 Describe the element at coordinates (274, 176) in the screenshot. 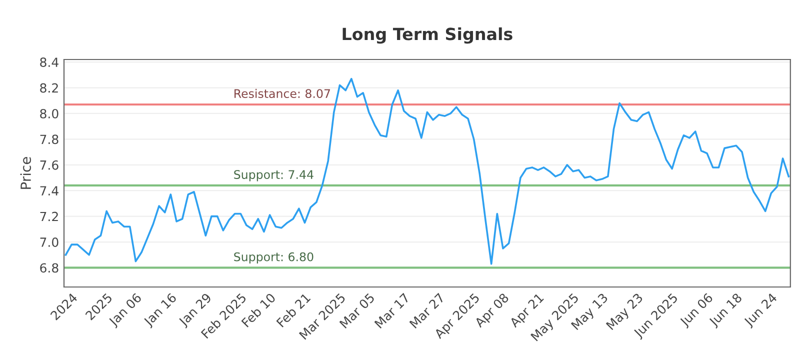

I see `ref-line-label: Support: 7.44` at that location.